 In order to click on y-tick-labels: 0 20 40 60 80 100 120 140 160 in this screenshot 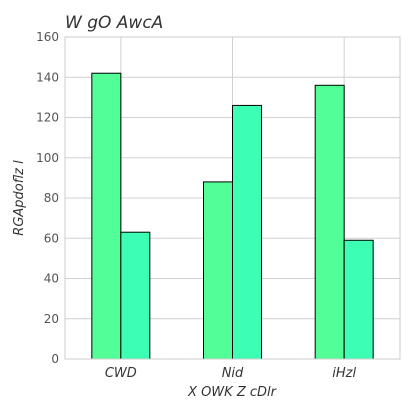, I will do `click(47, 198)`.